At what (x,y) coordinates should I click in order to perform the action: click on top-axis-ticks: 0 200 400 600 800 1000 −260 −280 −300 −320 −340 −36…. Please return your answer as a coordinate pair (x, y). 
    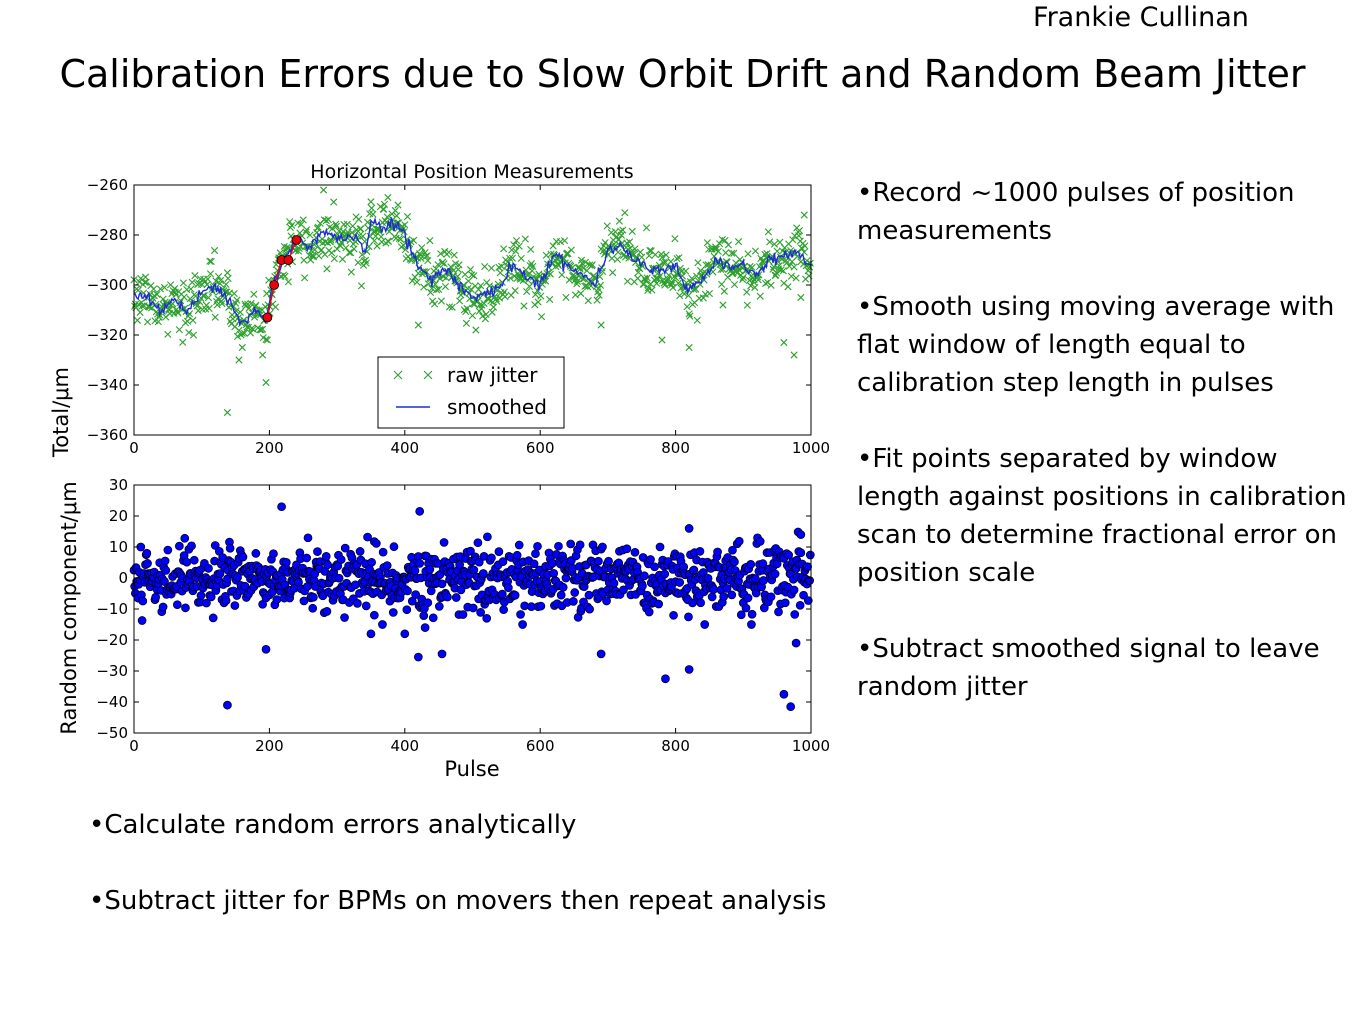
    Looking at the image, I should click on (458, 316).